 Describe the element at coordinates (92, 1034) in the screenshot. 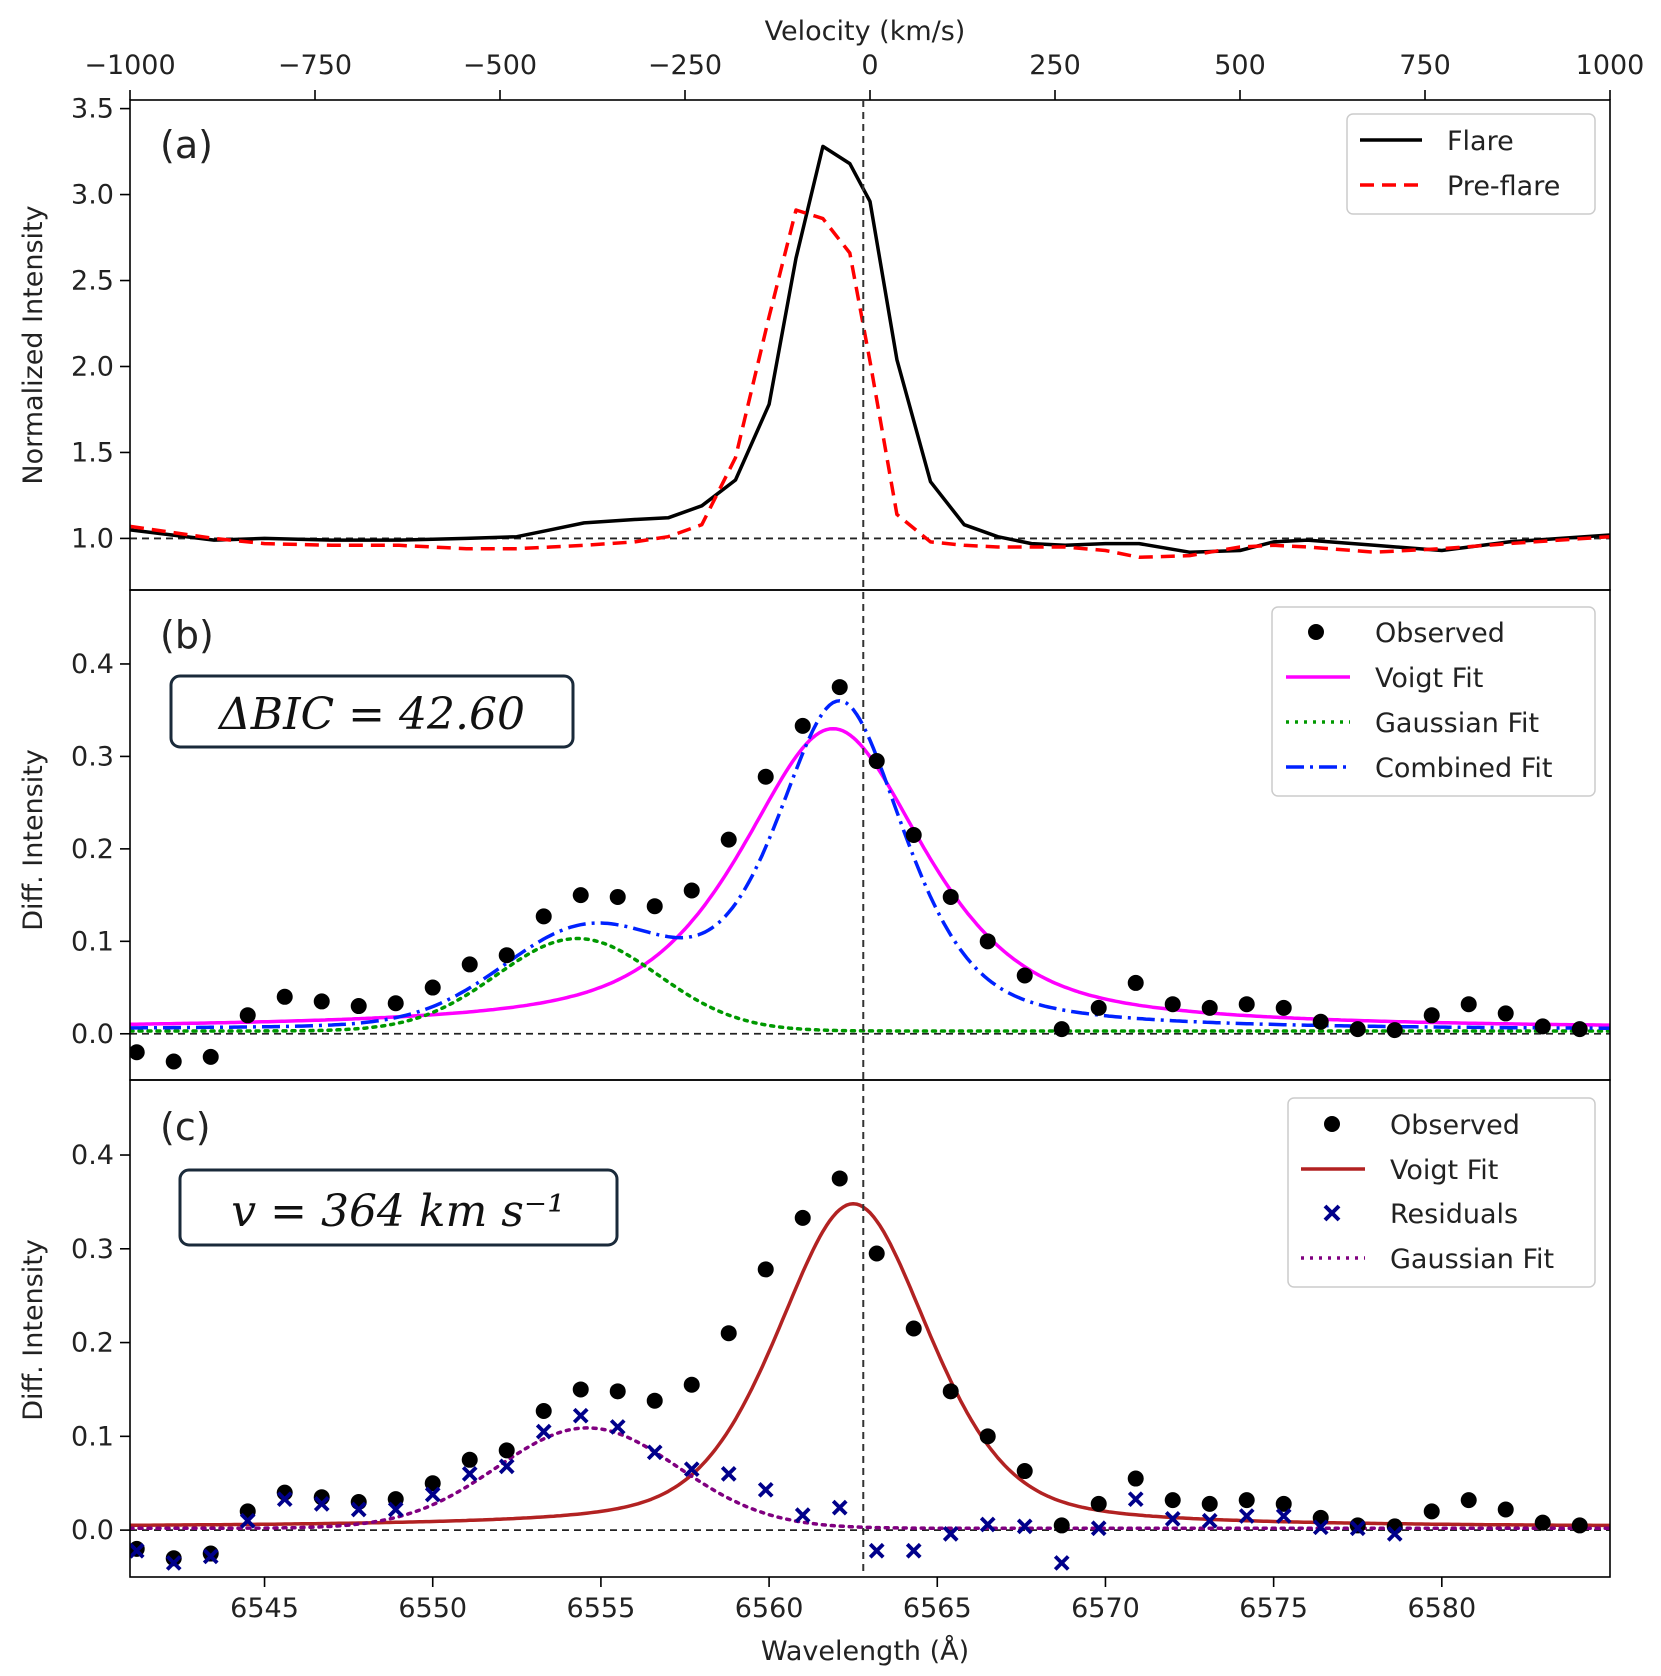

I see `y-tick-label: 0.0` at that location.